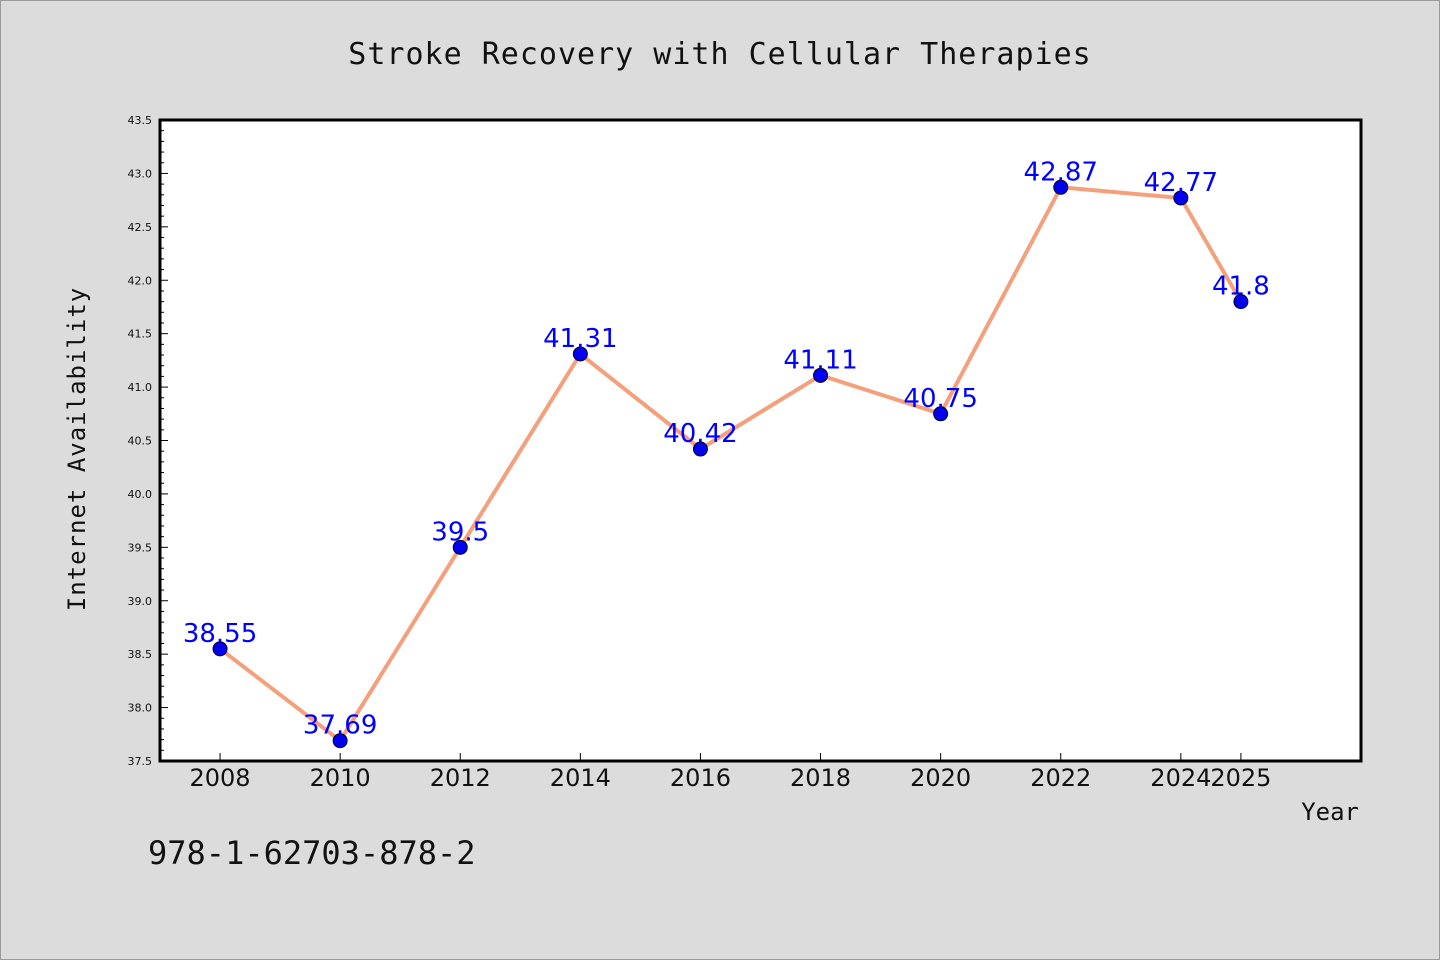  What do you see at coordinates (77, 449) in the screenshot?
I see `y-axis-label: Internet Availability` at bounding box center [77, 449].